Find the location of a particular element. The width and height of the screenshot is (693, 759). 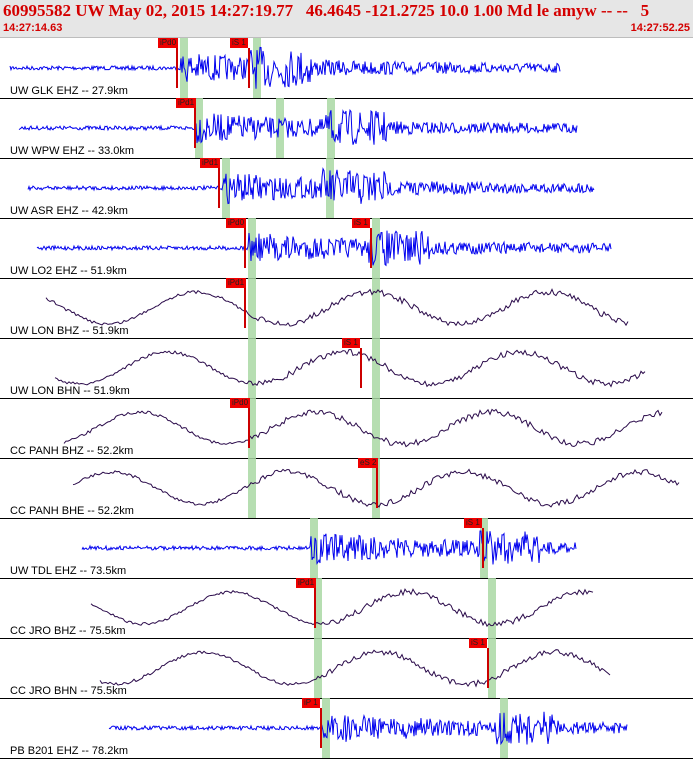

station-label: CC PANH BHZ -- 52.2km is located at coordinates (72, 451).